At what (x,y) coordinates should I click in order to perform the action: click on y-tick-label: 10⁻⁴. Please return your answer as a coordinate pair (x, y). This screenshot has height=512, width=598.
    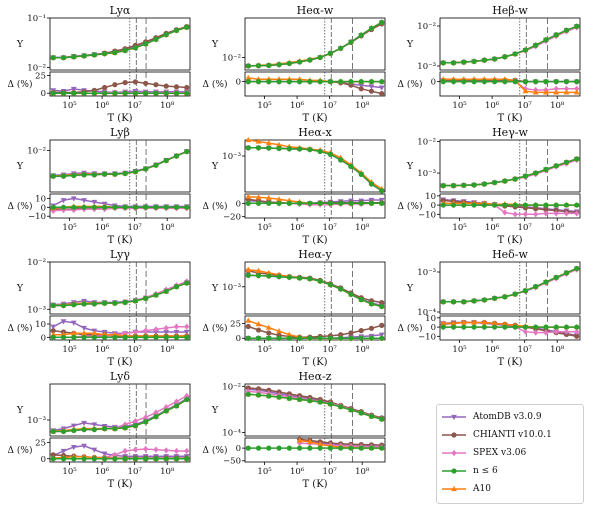
    Looking at the image, I should click on (231, 434).